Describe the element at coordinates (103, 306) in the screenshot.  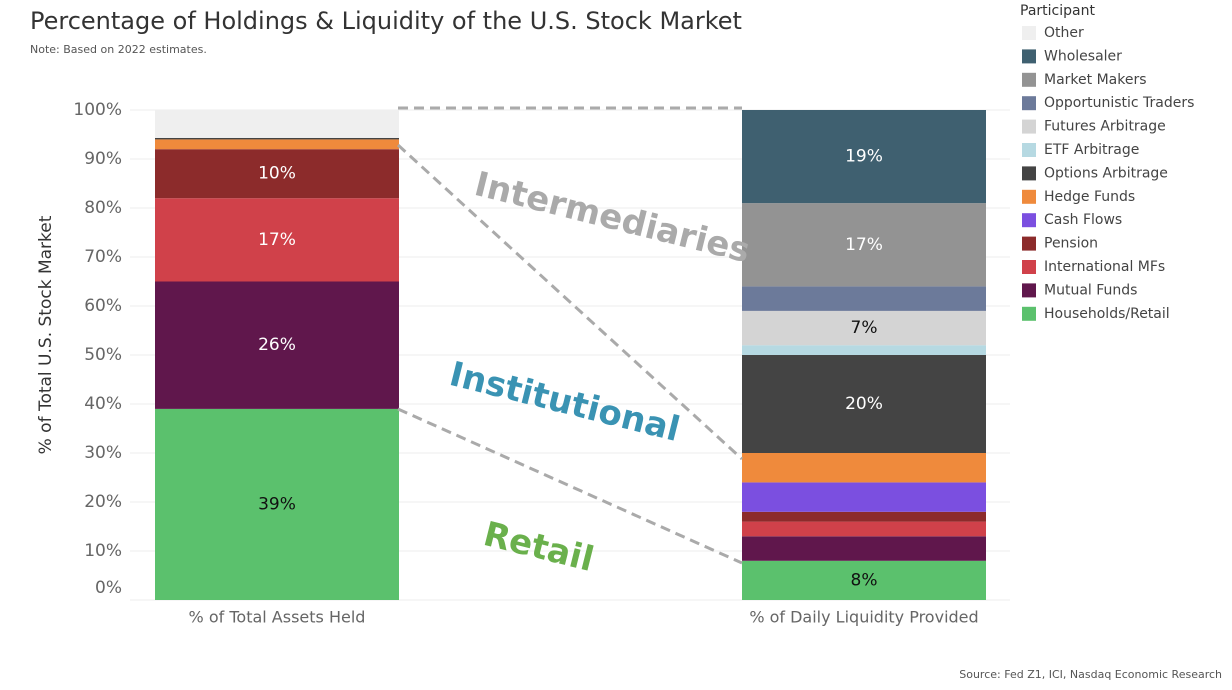
I see `y-tick-label: 60%` at that location.